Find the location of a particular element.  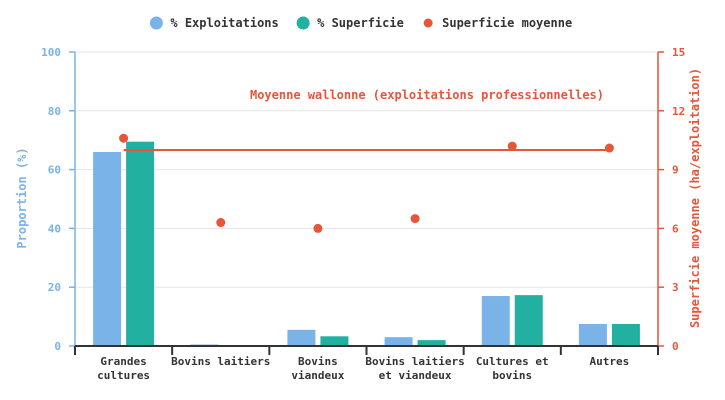

x-tick-label: Autres is located at coordinates (610, 361).